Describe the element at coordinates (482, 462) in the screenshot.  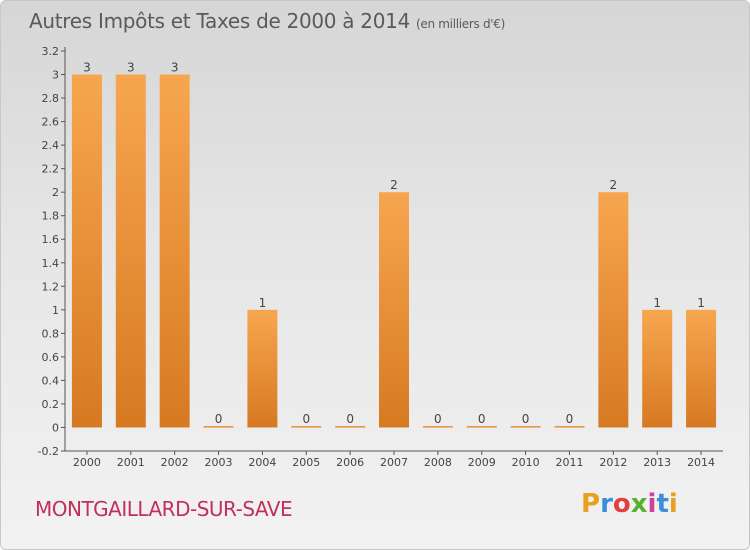
I see `x-tick-label: 2009` at that location.